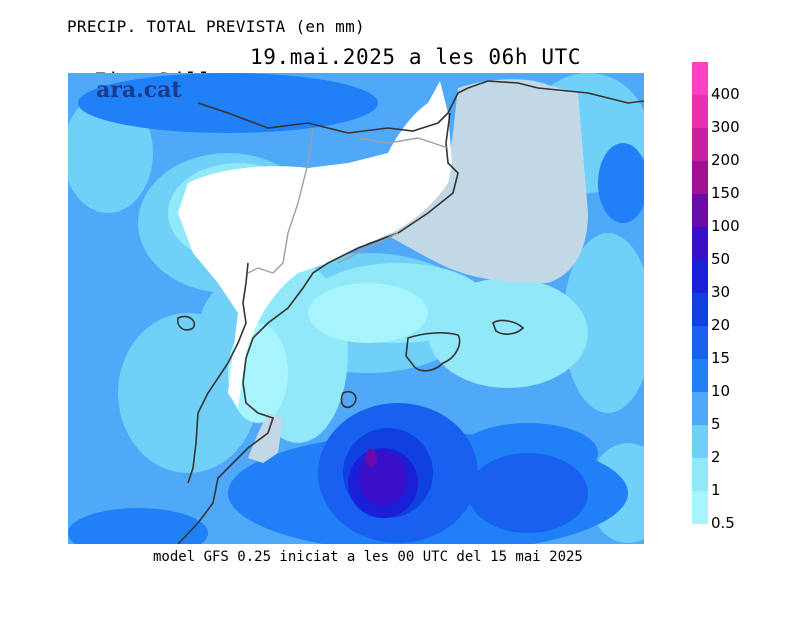  I want to click on legend-label: 30, so click(721, 292).